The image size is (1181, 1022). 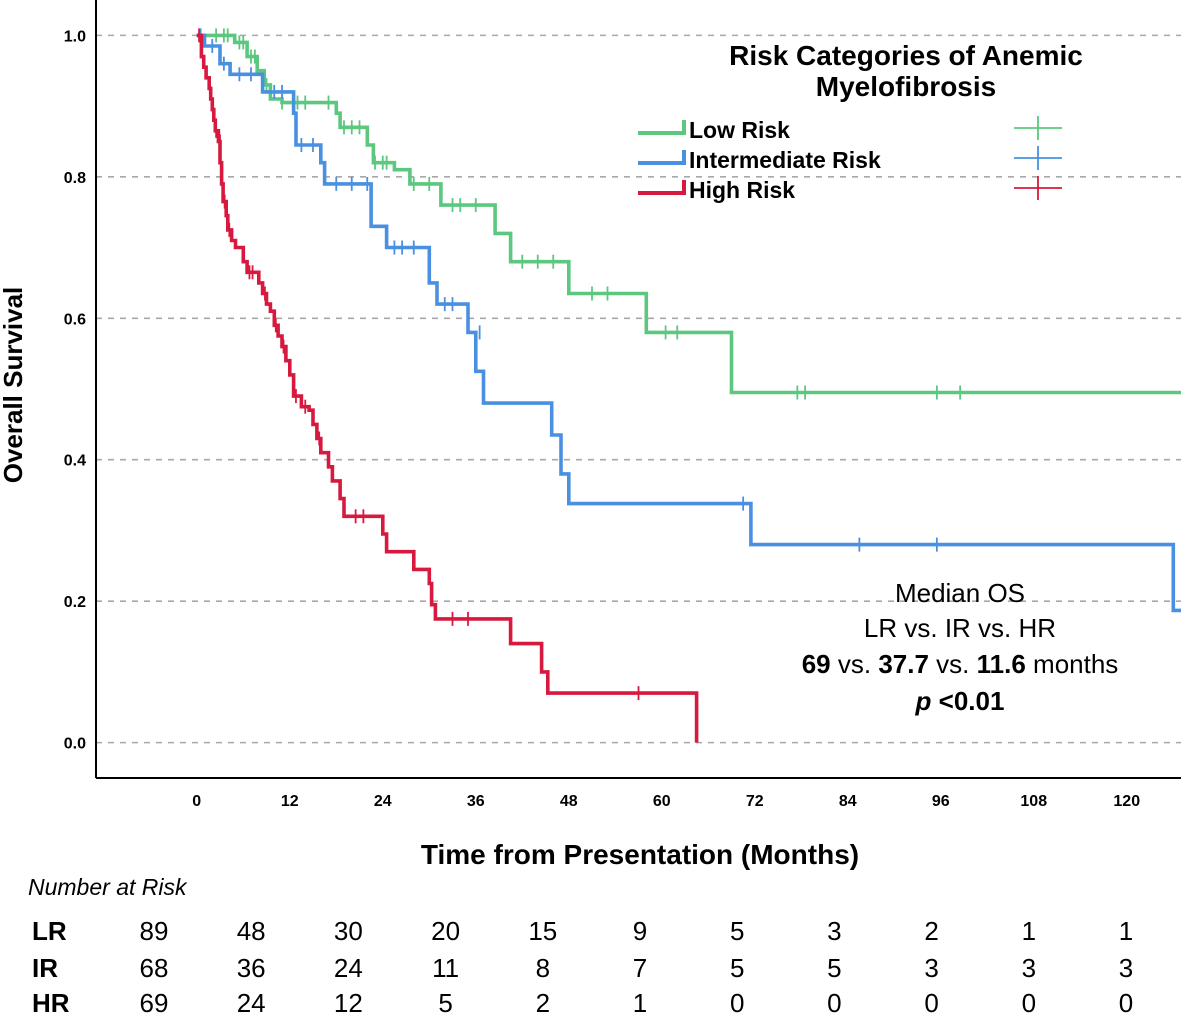 I want to click on vs-separator-1: vs., so click(x=854, y=664).